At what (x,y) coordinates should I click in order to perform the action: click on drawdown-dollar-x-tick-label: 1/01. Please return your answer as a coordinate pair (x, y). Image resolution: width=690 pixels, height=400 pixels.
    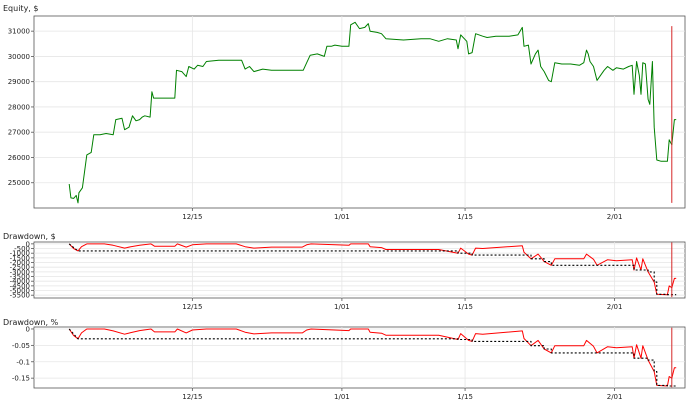
    Looking at the image, I should click on (342, 307).